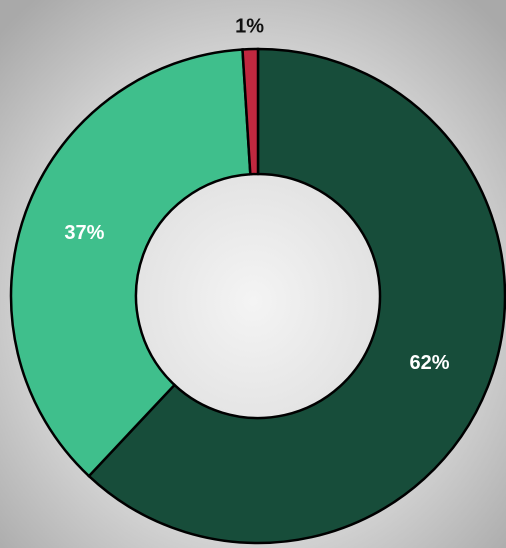  What do you see at coordinates (249, 26) in the screenshot?
I see `data-label: 1%` at bounding box center [249, 26].